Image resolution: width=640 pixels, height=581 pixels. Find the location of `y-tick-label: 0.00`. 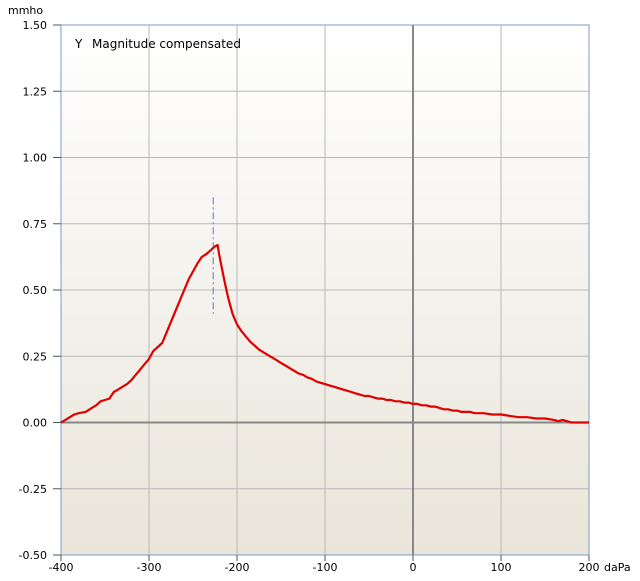

y-tick-label: 0.00 is located at coordinates (35, 423).